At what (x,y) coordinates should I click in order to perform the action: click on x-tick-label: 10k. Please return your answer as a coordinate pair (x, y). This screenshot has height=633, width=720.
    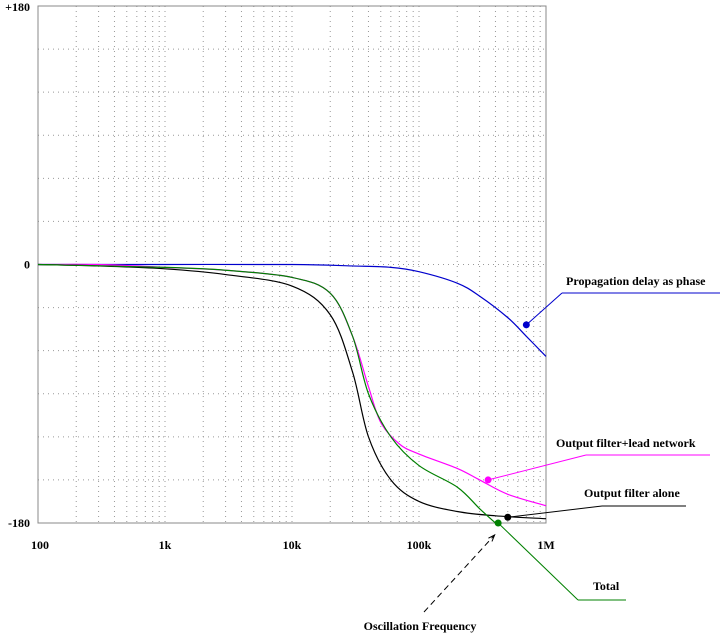
    Looking at the image, I should click on (292, 545).